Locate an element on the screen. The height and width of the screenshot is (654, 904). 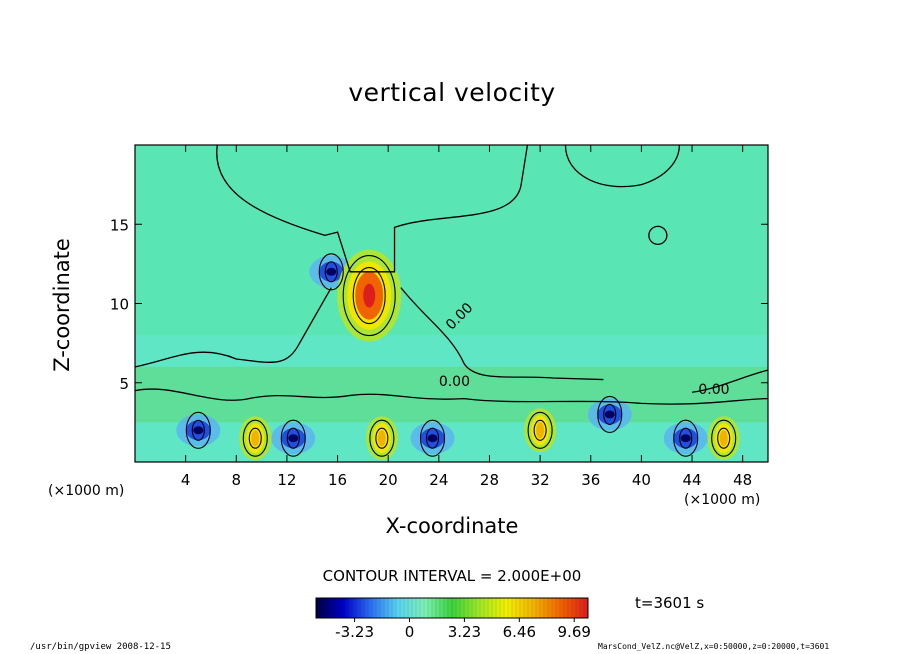
x-tick-label: 28 is located at coordinates (489, 480).